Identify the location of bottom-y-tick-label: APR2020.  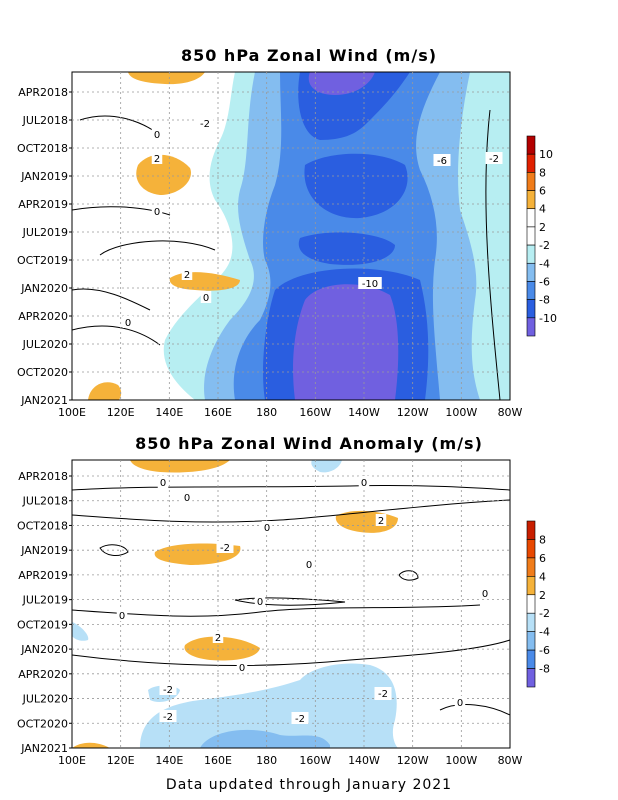
(43, 674).